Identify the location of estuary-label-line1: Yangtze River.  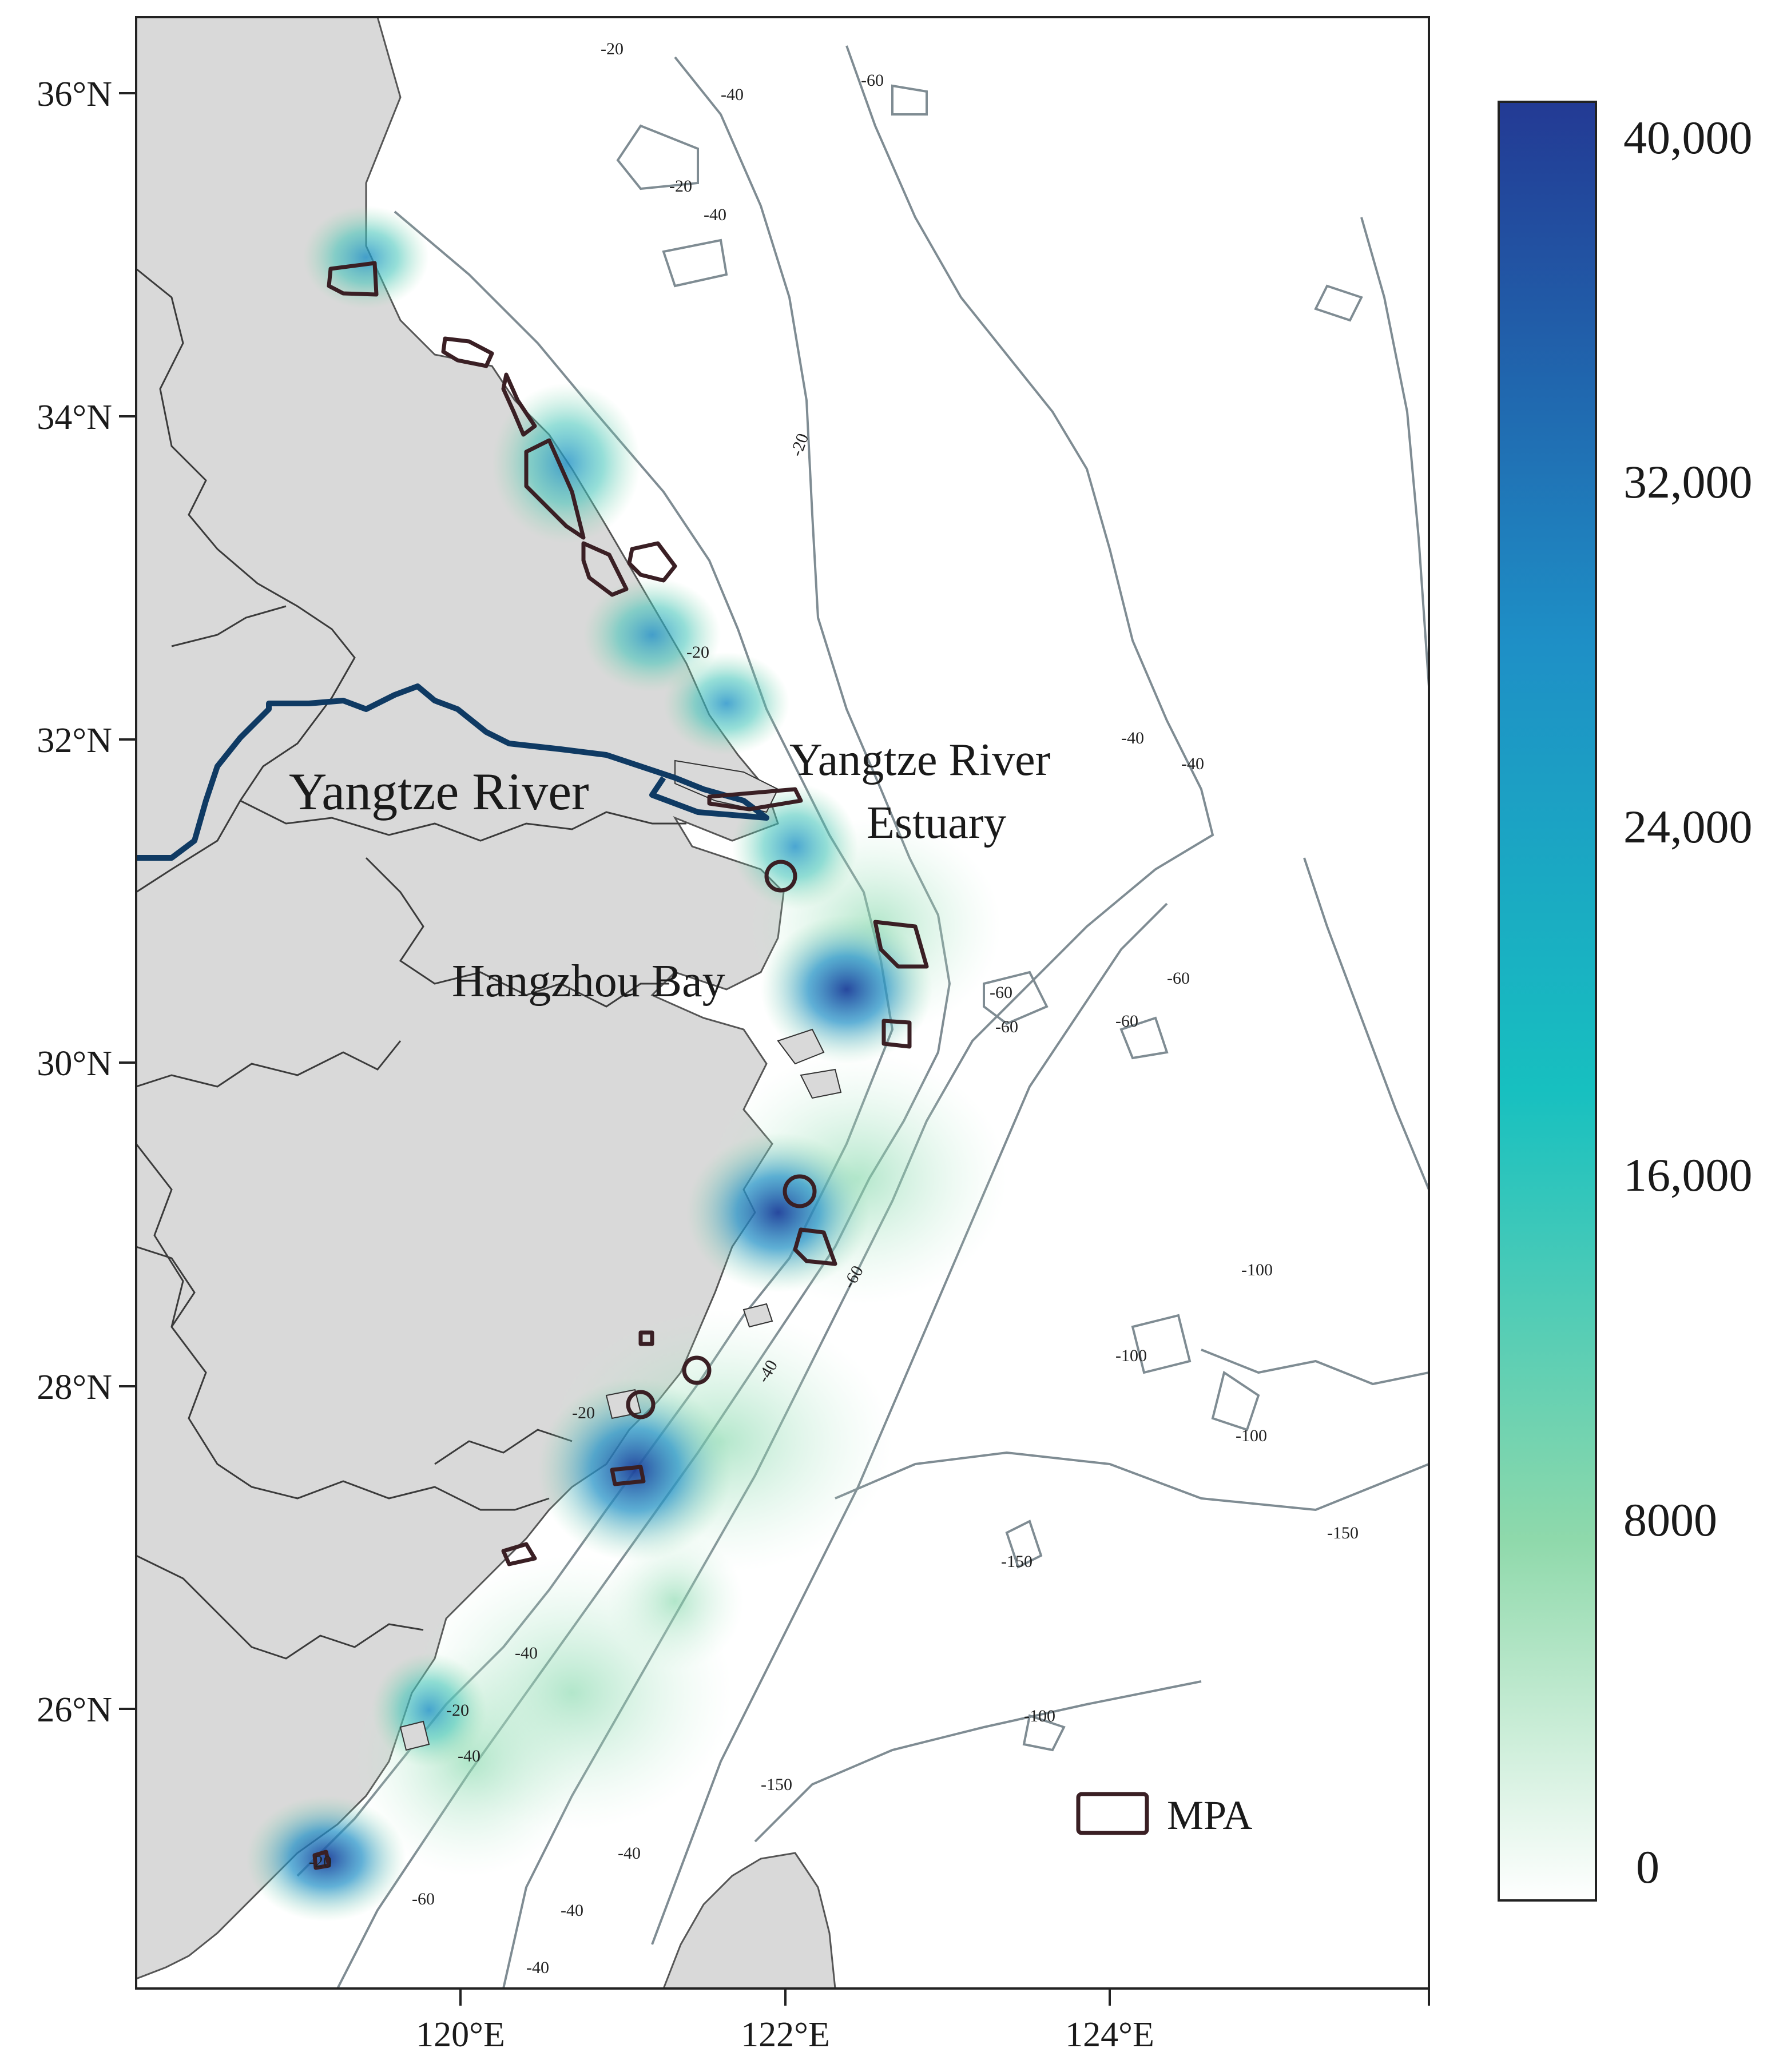
(920, 760).